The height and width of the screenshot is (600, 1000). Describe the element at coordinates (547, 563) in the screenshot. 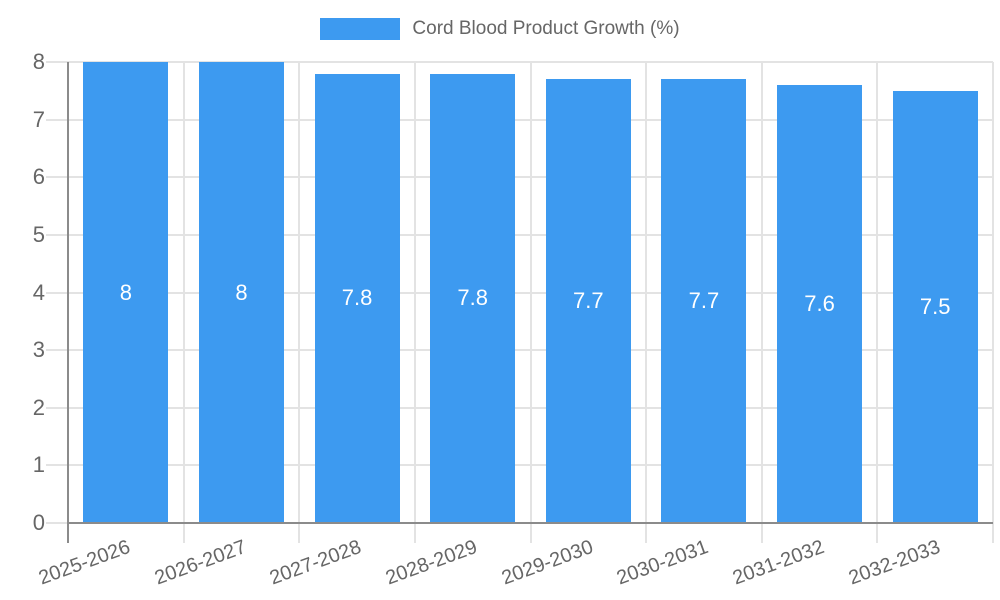

I see `x-tick-label: 2029-2030` at that location.